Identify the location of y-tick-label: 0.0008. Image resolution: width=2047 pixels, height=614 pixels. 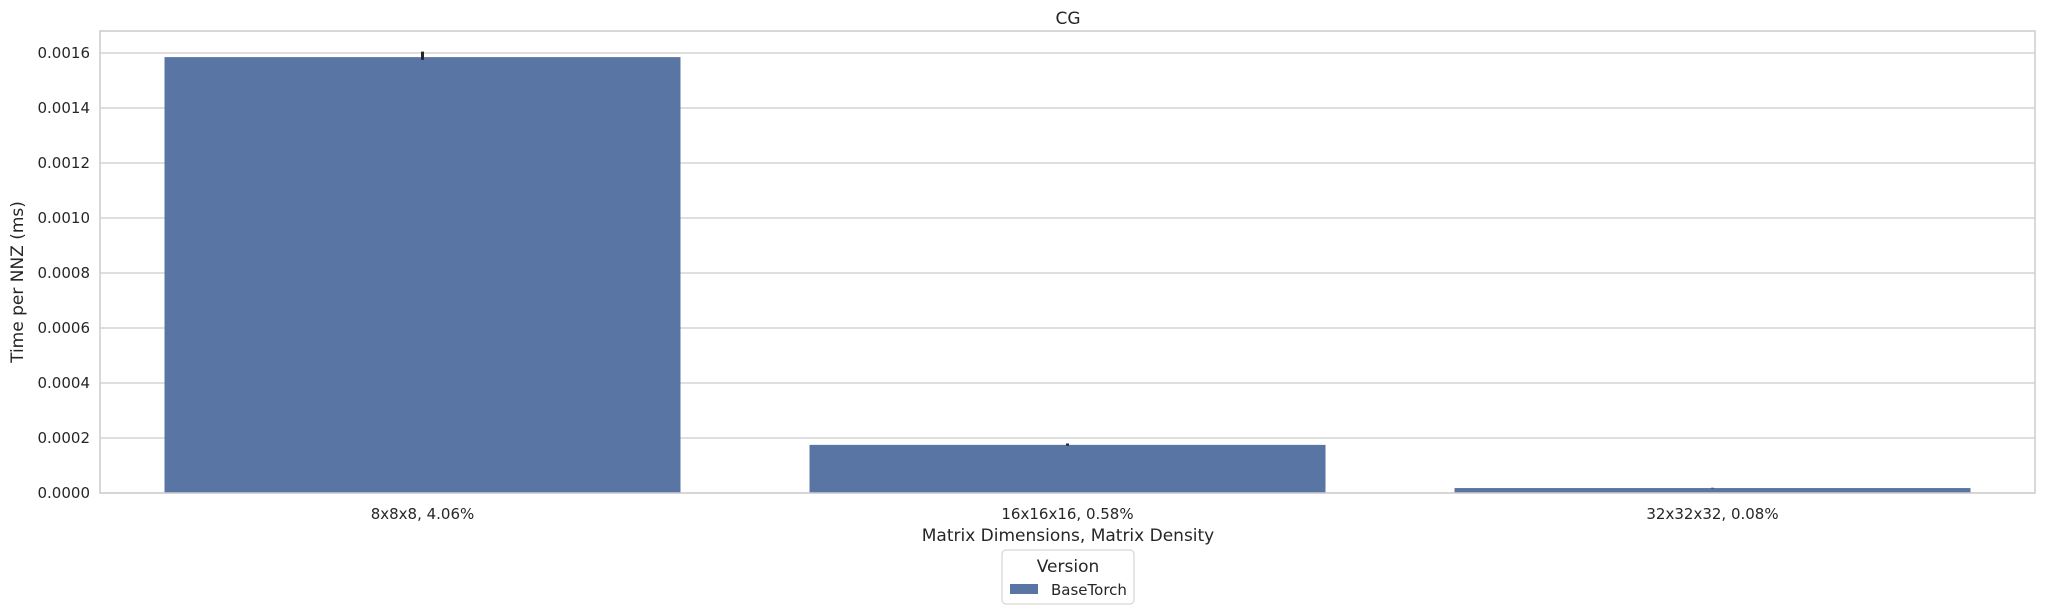
(64, 273).